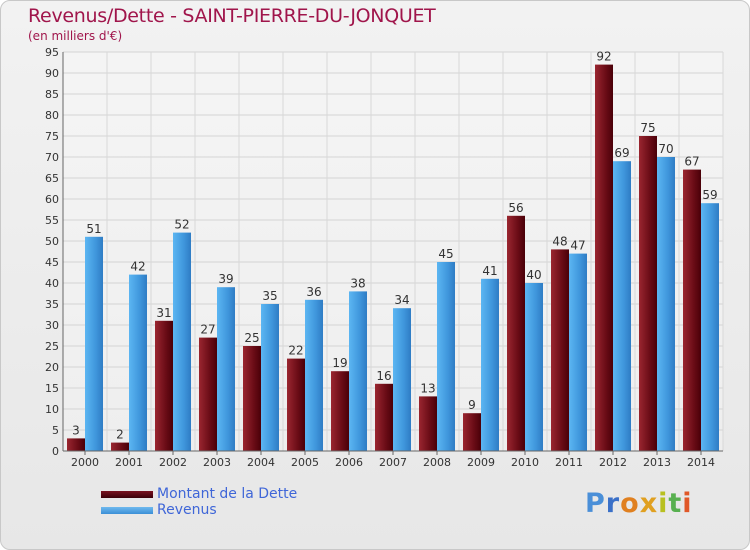  Describe the element at coordinates (187, 510) in the screenshot. I see `legend-label-revenue: Revenus` at that location.